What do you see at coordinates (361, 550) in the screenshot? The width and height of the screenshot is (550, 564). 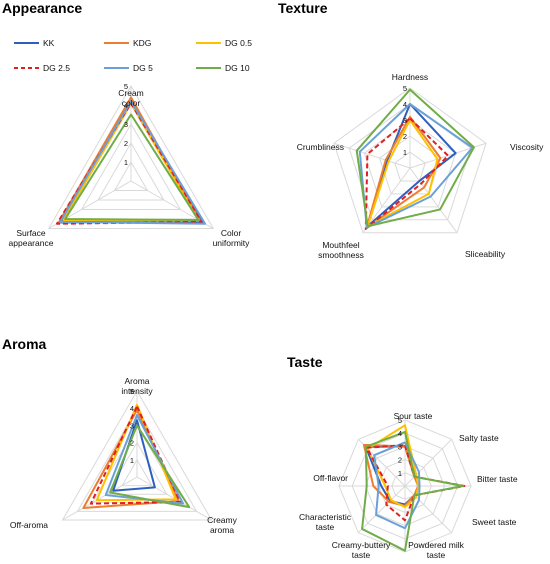 I see `axis-label-creamy-buttery-taste: Creamy-buttery taste` at bounding box center [361, 550].